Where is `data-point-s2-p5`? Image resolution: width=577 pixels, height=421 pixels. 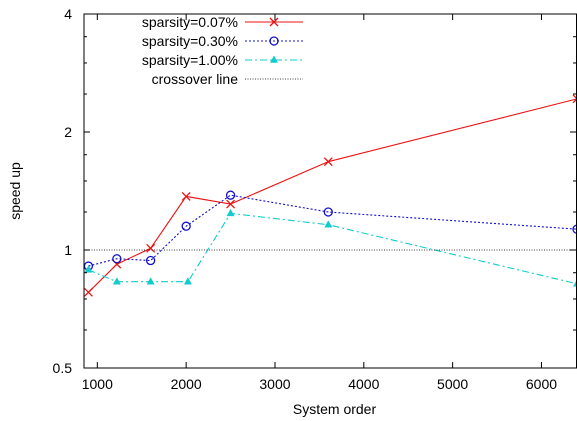
data-point-s2-p5 is located at coordinates (328, 224).